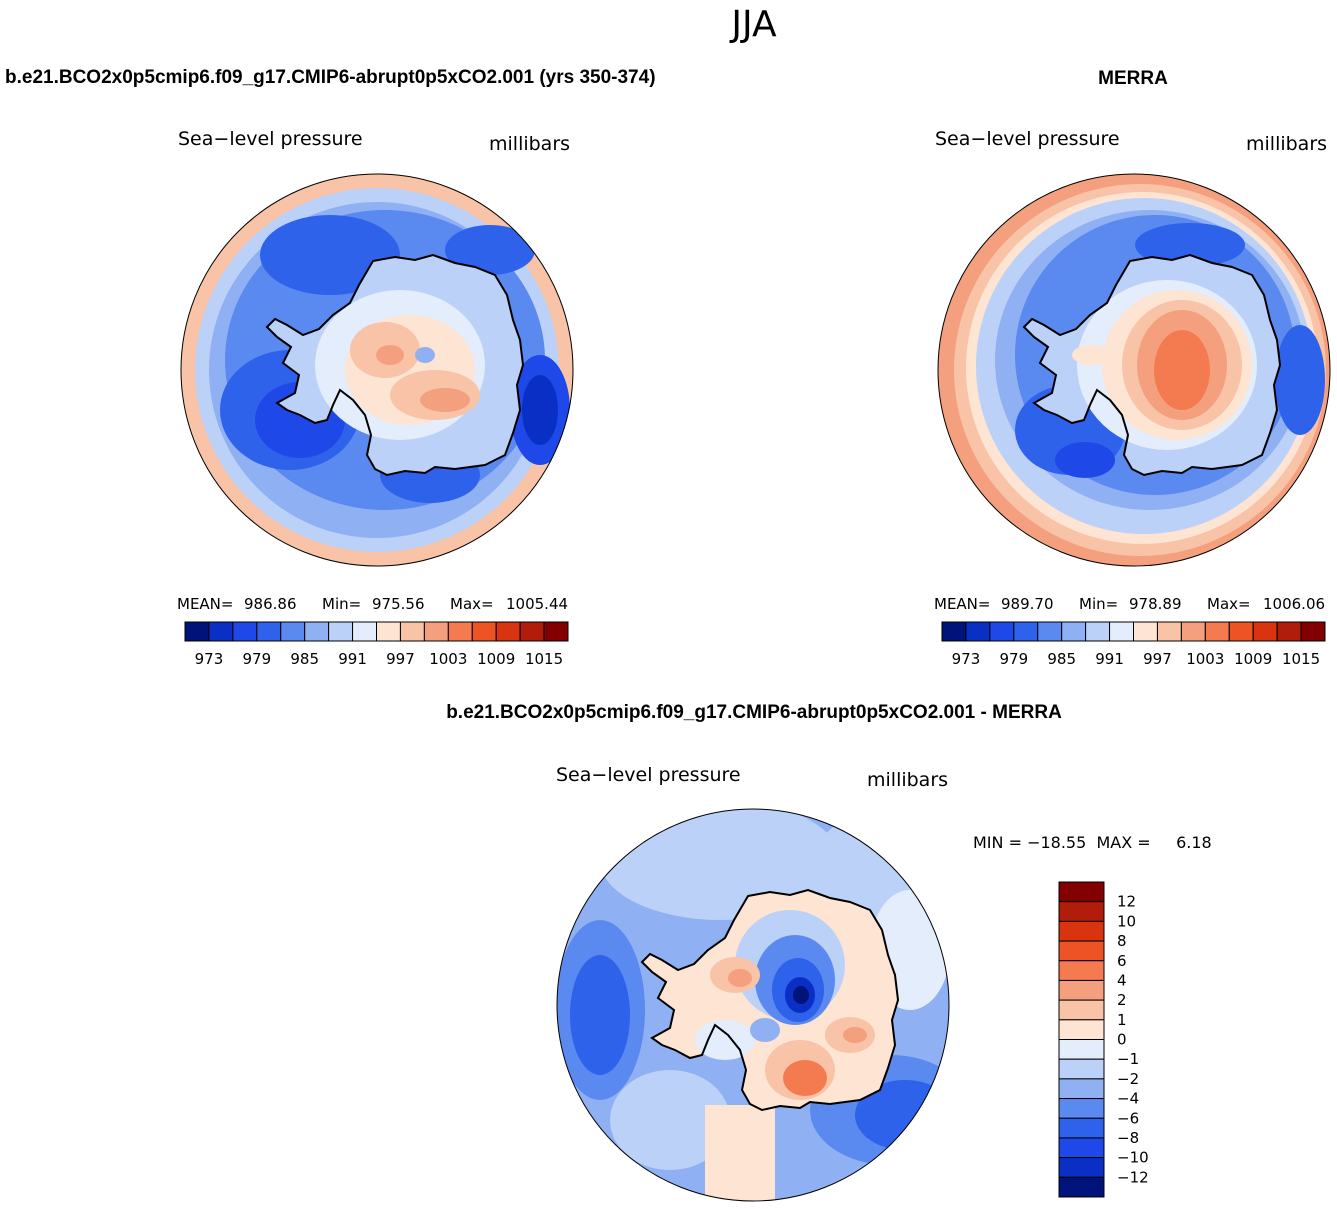 Image resolution: width=1337 pixels, height=1209 pixels. Describe the element at coordinates (544, 659) in the screenshot. I see `model-colorbar-label: 1015` at that location.